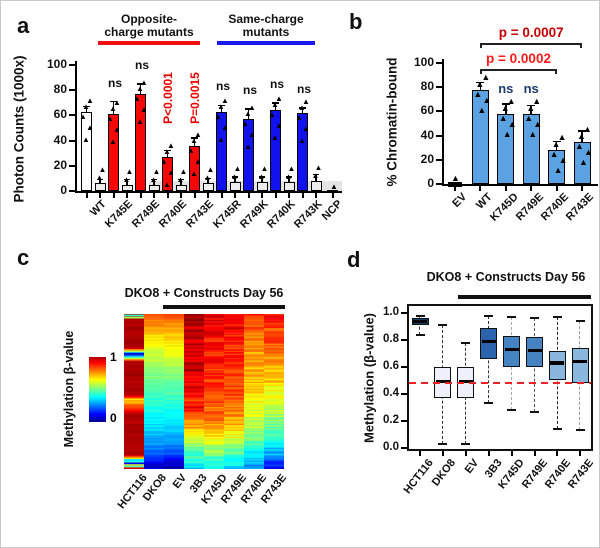  Describe the element at coordinates (531, 148) in the screenshot. I see `bar-R749E` at that location.